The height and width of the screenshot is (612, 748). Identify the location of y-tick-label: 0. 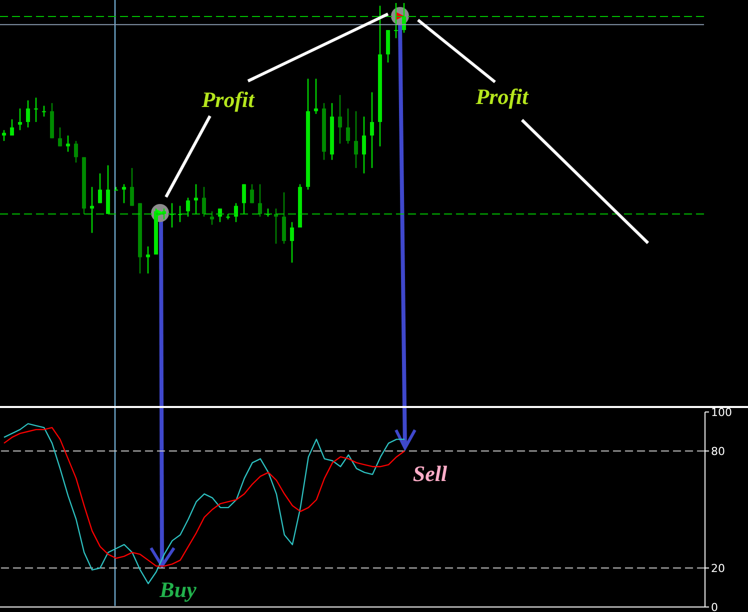
(714, 606).